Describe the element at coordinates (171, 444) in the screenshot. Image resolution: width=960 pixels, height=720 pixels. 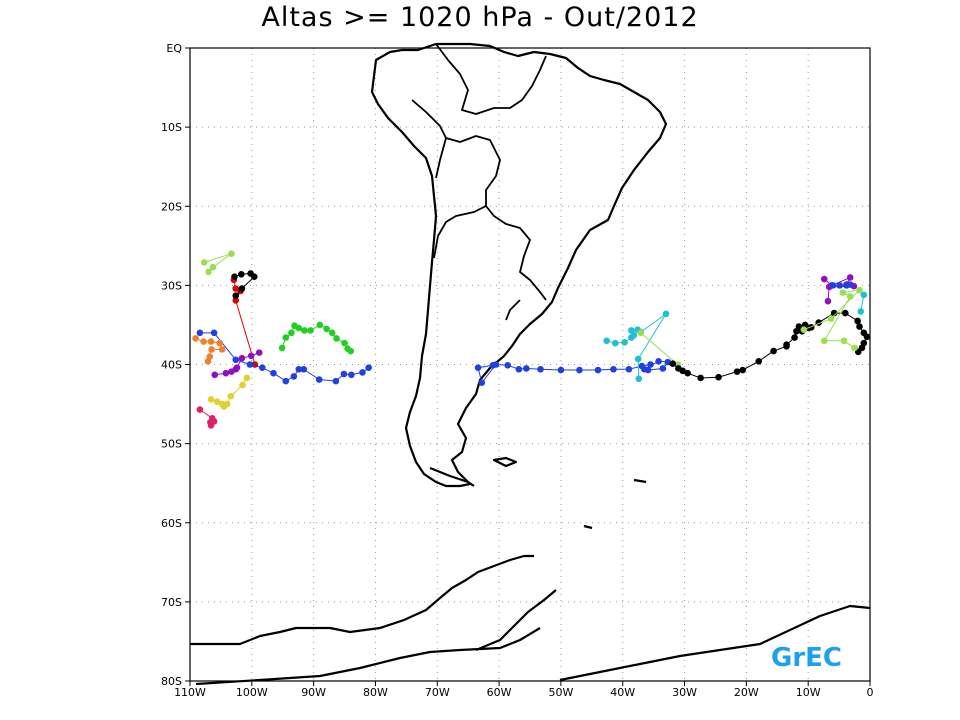
I see `lat-tick-label: 50S` at that location.